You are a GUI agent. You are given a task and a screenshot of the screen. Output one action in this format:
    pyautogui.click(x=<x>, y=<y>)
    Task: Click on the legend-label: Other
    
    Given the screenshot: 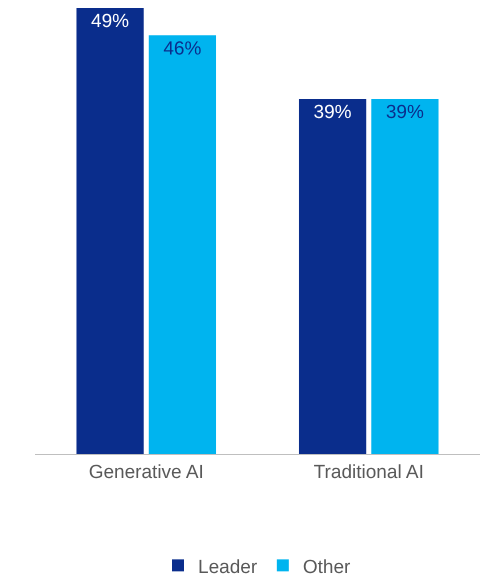 What is the action you would take?
    pyautogui.click(x=327, y=567)
    